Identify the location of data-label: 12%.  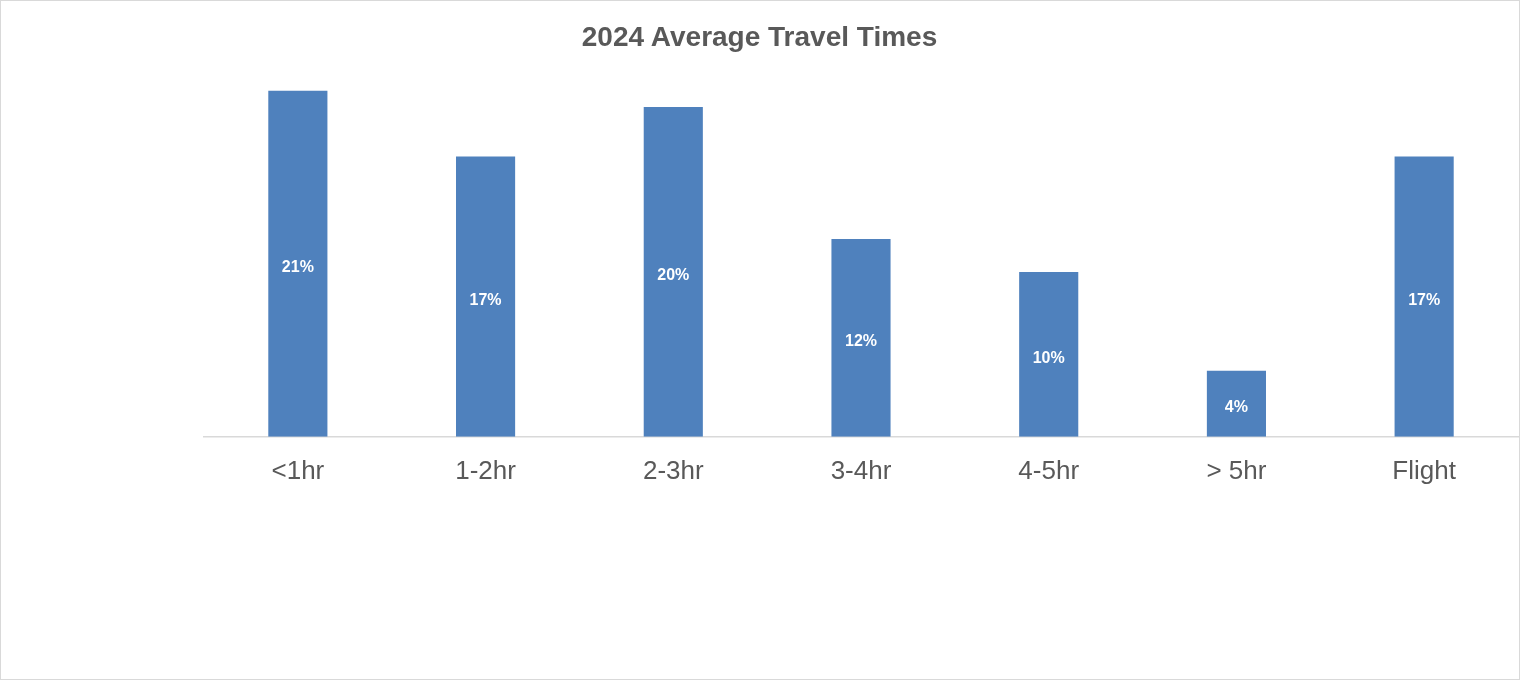
(861, 341).